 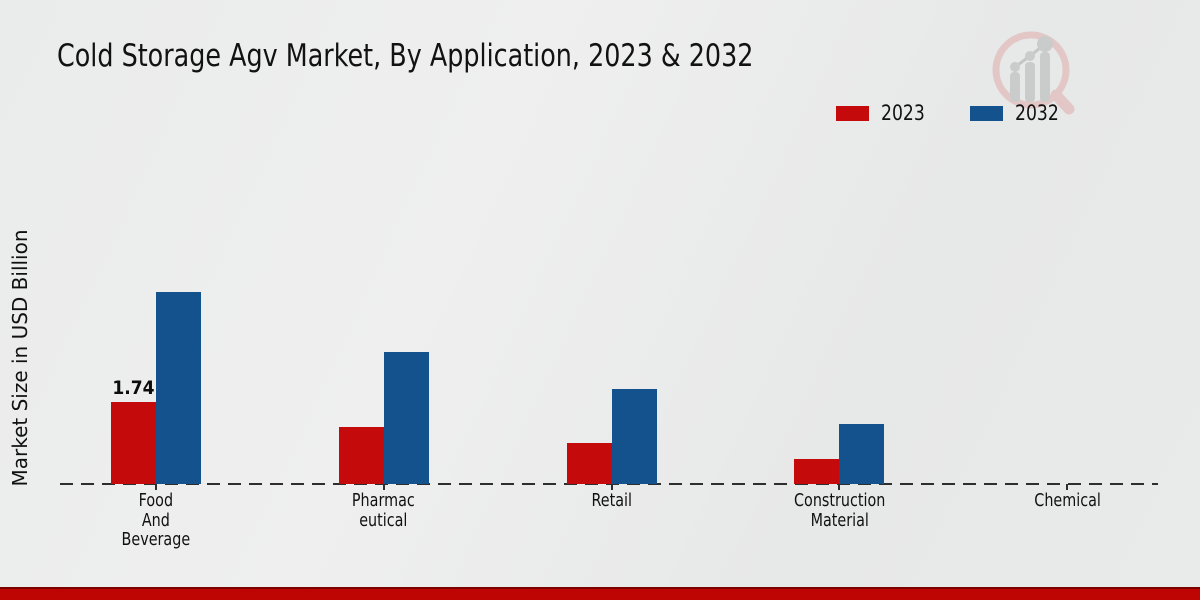 What do you see at coordinates (589, 463) in the screenshot?
I see `bar-2023-retail` at bounding box center [589, 463].